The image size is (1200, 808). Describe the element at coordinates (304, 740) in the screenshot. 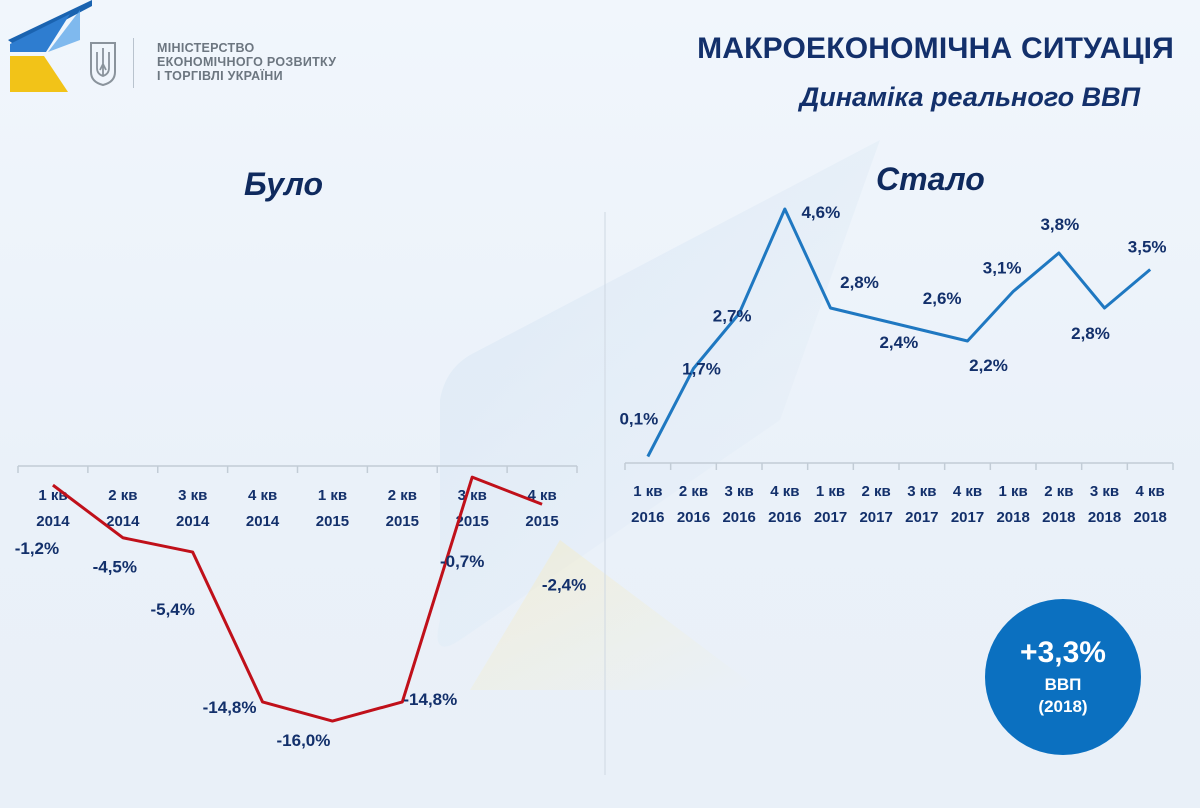

I see `data-label: -16,0%` at that location.